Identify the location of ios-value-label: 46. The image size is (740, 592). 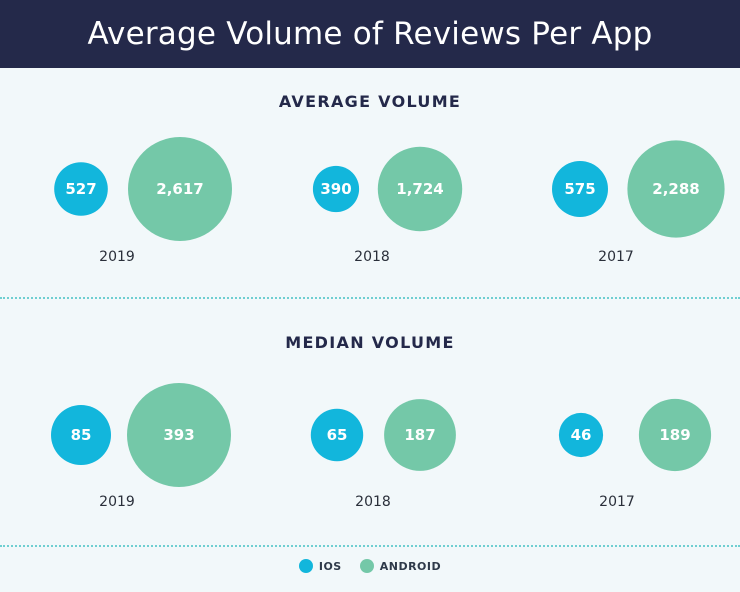
(581, 435).